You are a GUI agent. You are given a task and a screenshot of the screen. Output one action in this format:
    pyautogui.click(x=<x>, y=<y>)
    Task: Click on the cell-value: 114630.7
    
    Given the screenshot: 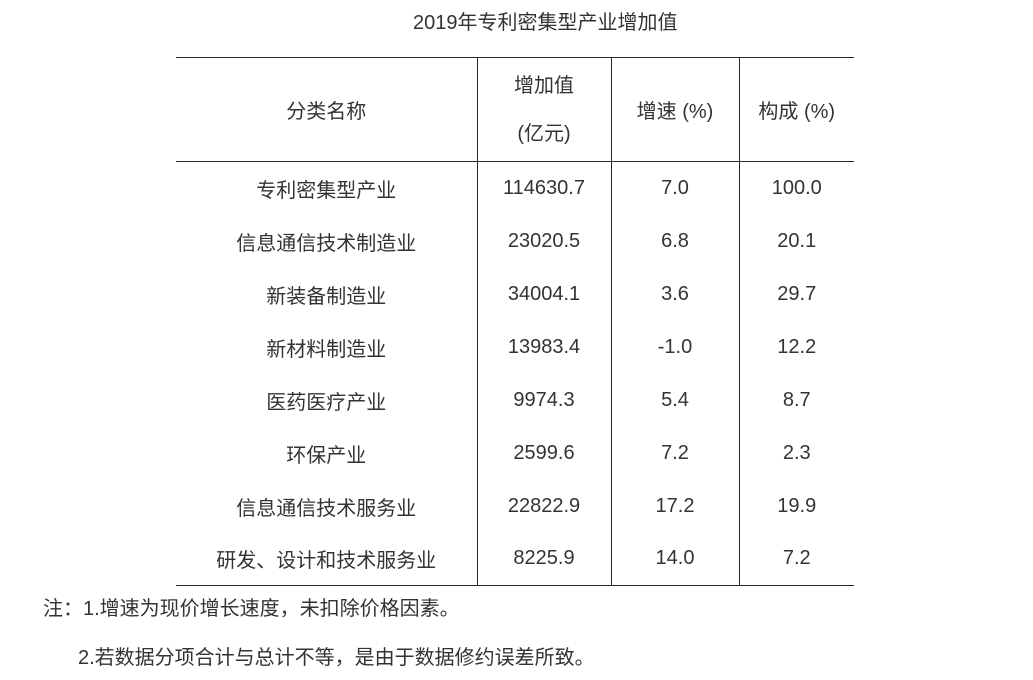 What is the action you would take?
    pyautogui.click(x=543, y=188)
    